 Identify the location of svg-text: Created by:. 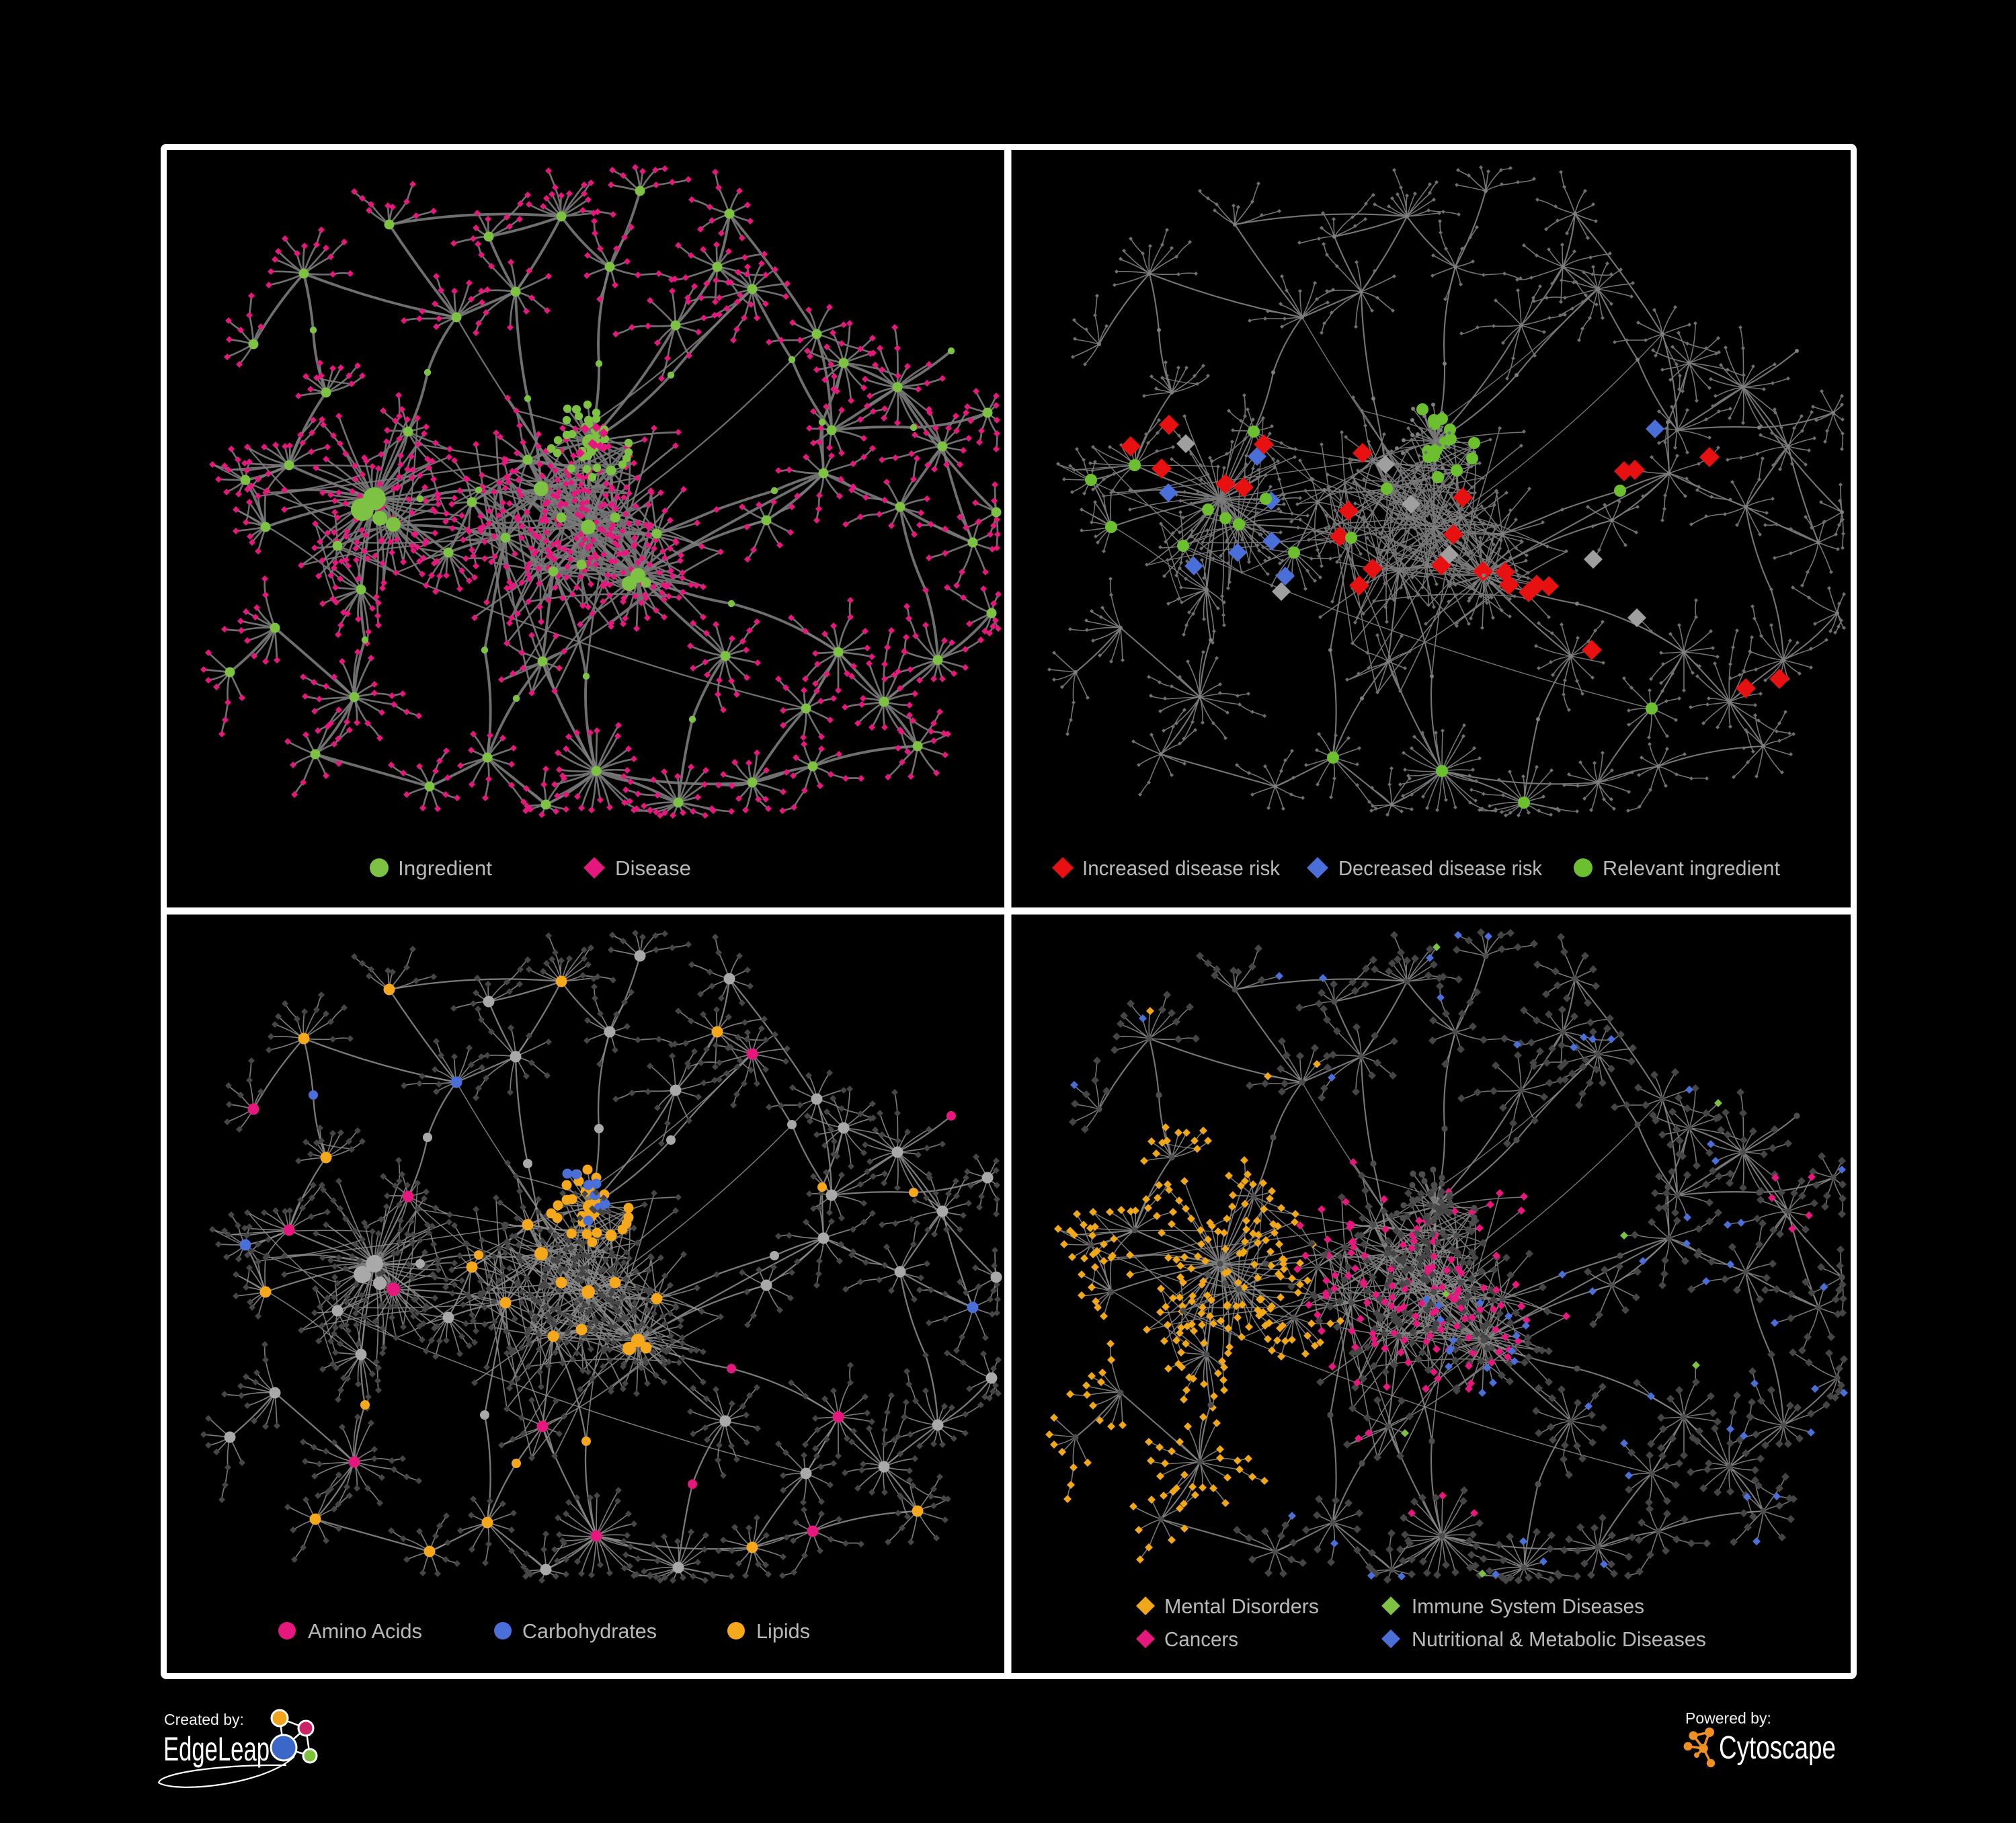
(204, 1719).